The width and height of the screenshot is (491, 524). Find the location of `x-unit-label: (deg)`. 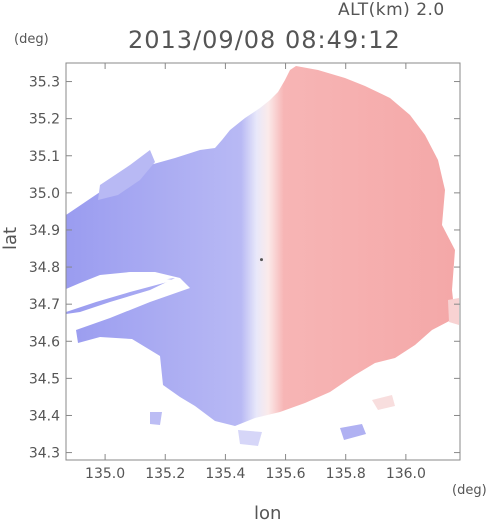

x-unit-label: (deg) is located at coordinates (469, 490).